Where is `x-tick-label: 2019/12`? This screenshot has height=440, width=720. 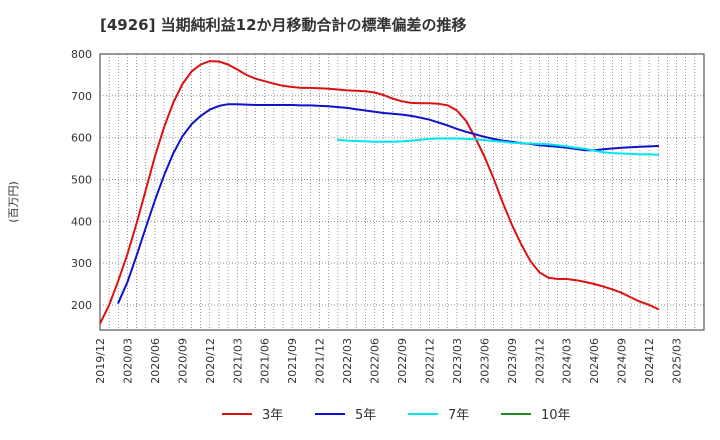
x-tick-label: 2019/12 is located at coordinates (100, 361).